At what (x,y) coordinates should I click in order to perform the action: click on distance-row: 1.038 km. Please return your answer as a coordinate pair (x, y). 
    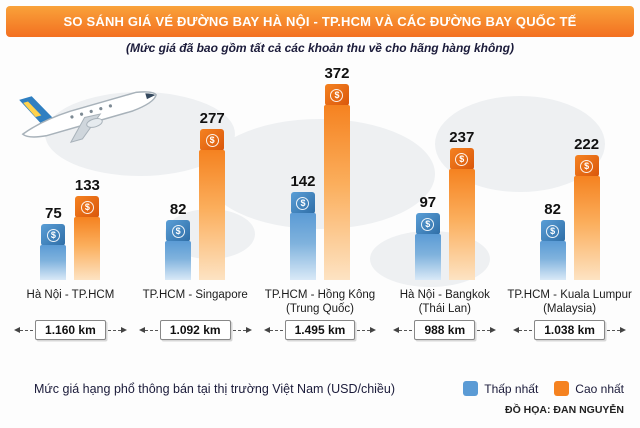
    Looking at the image, I should click on (569, 330).